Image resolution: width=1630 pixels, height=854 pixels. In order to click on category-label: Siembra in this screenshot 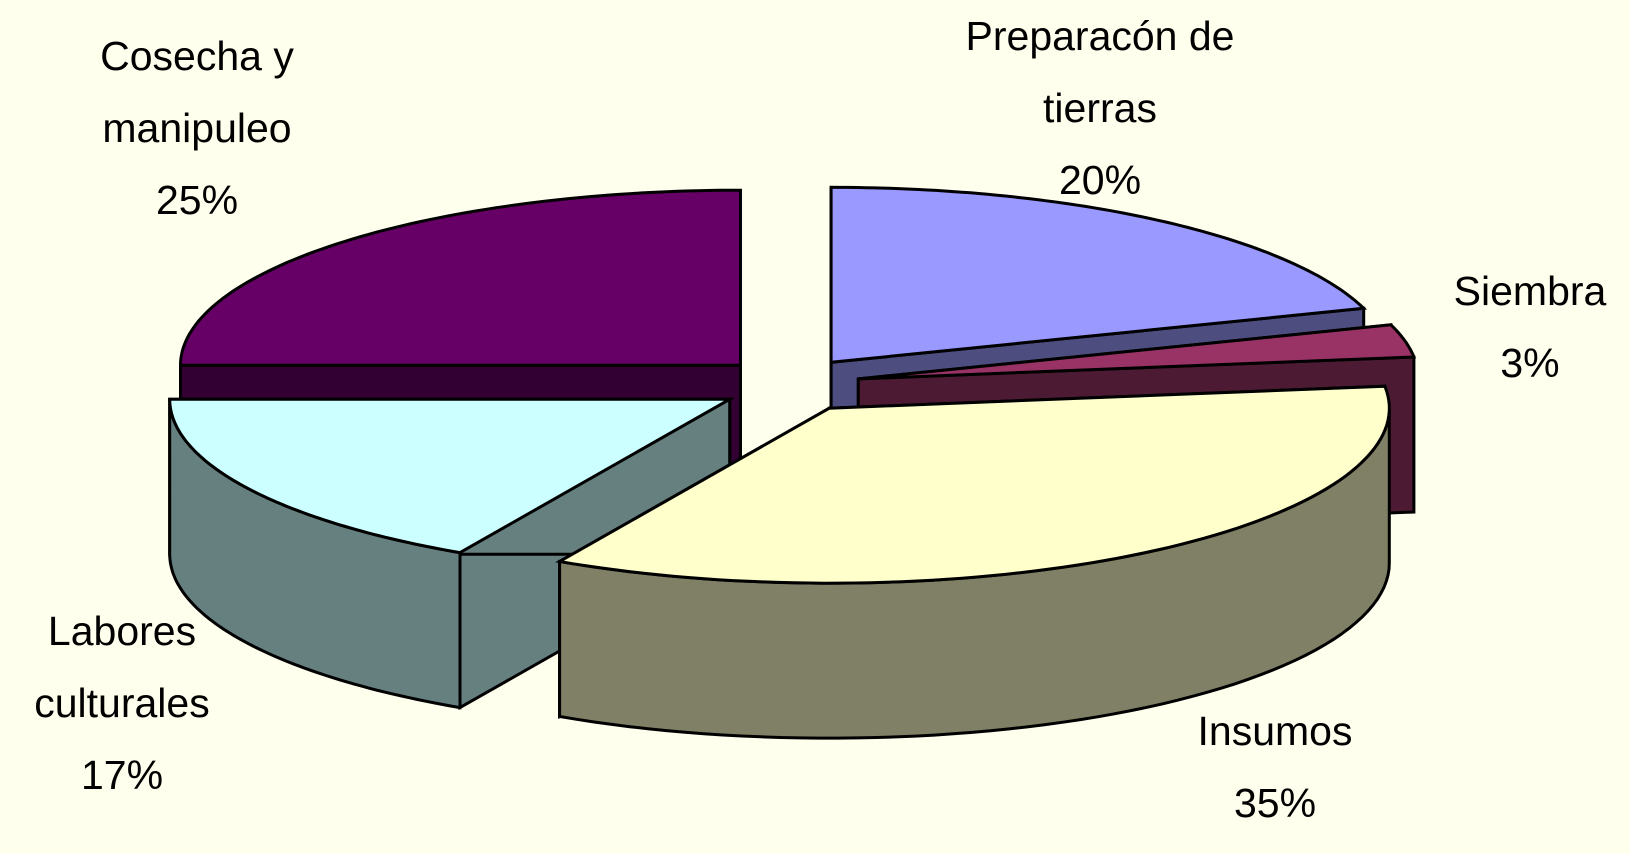, I will do `click(1530, 291)`.